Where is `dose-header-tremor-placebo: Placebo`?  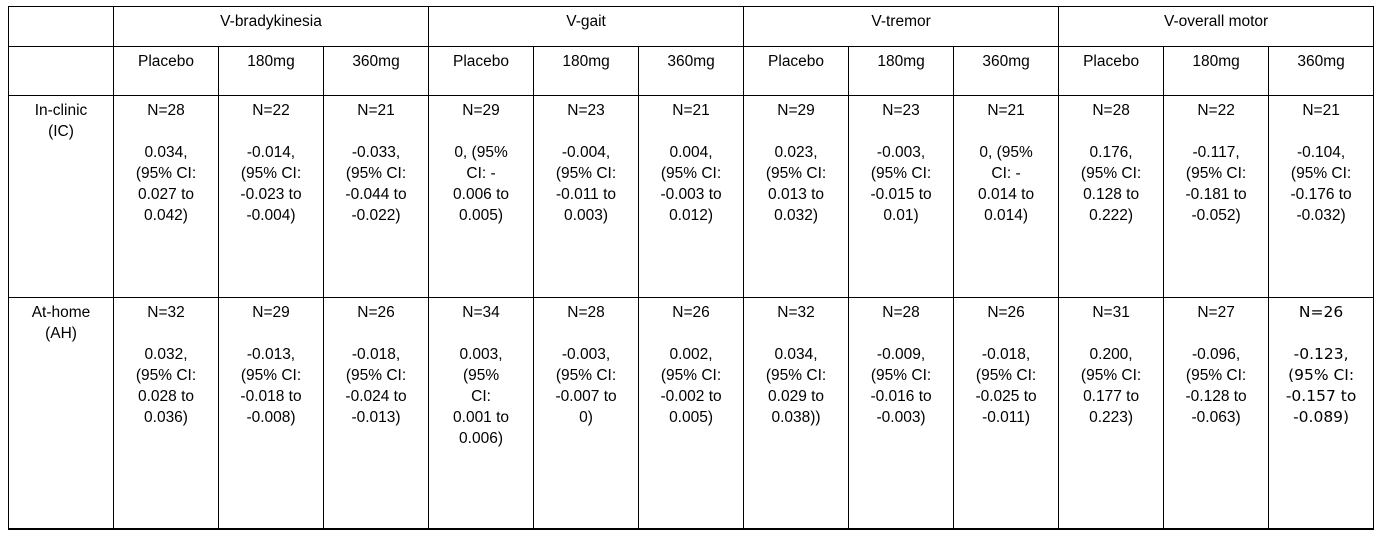 dose-header-tremor-placebo: Placebo is located at coordinates (796, 71).